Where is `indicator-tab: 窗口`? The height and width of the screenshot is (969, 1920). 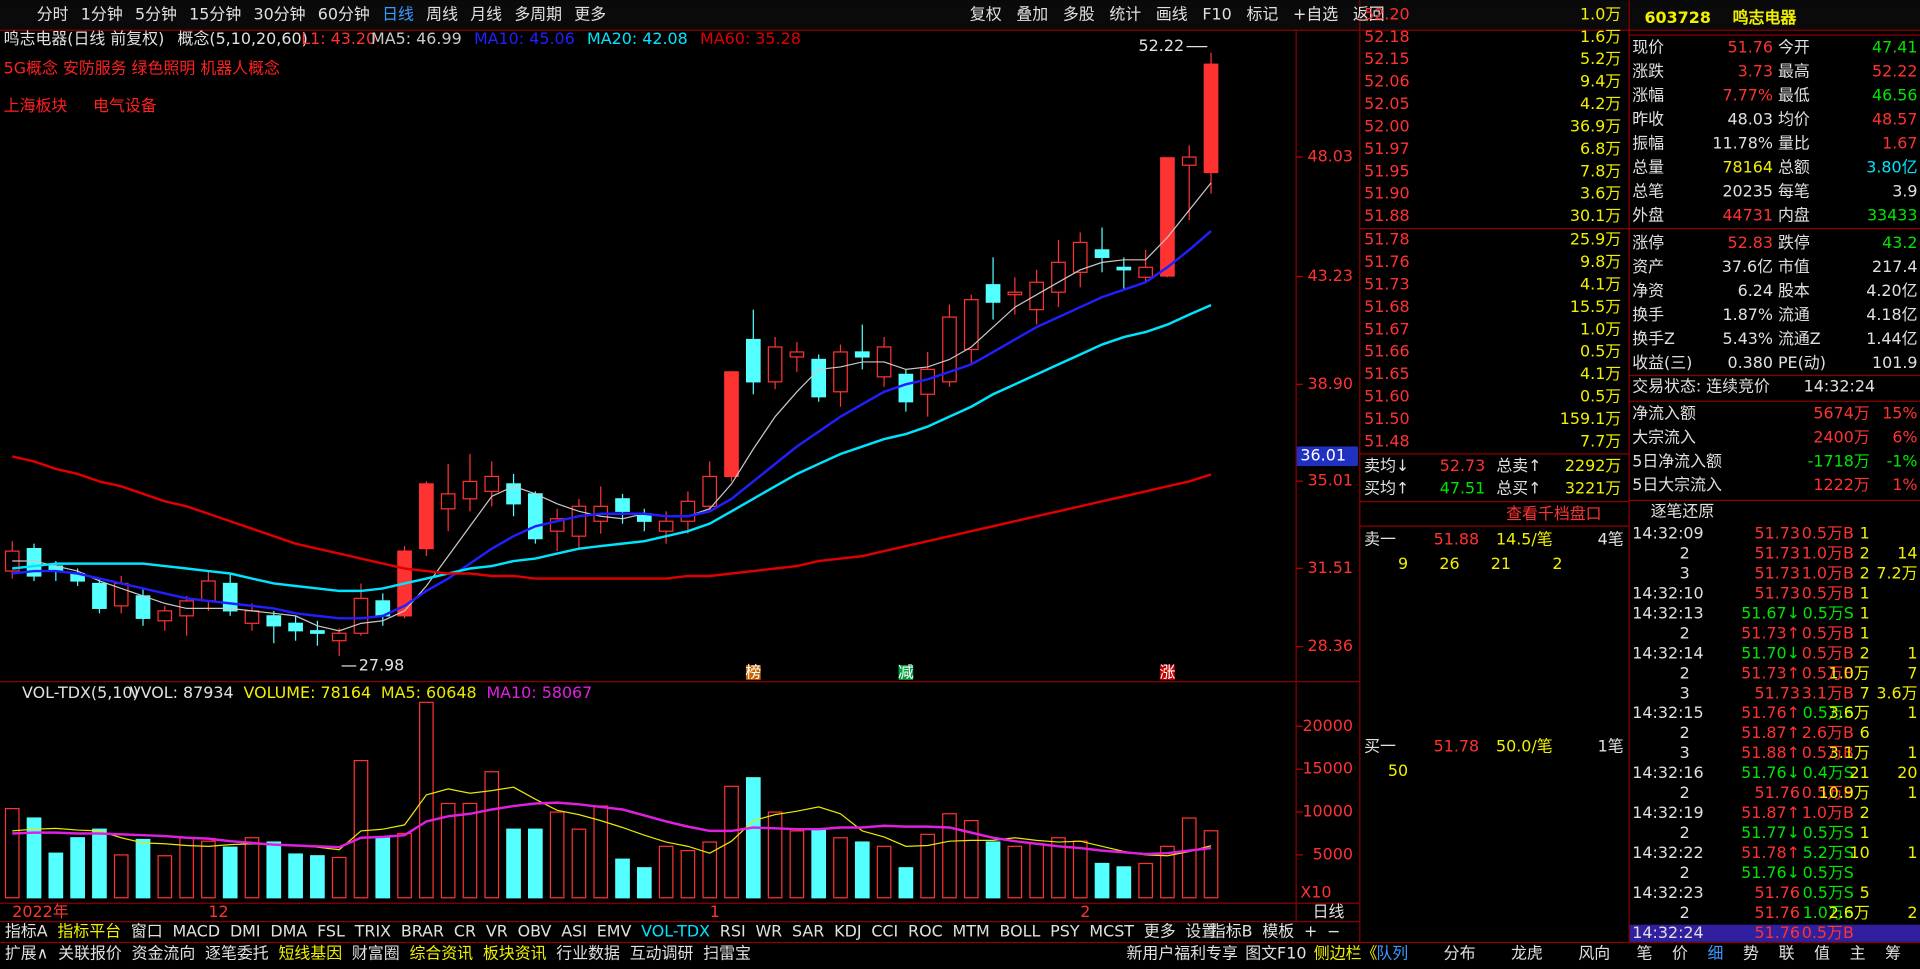
indicator-tab: 窗口 is located at coordinates (147, 931).